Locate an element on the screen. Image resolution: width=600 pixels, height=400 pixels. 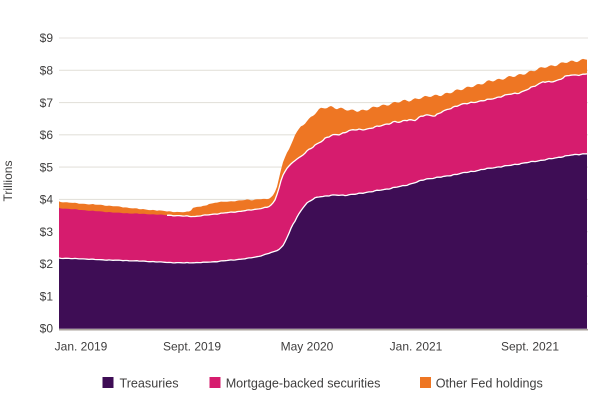
svg-text: $1 is located at coordinates (47, 296).